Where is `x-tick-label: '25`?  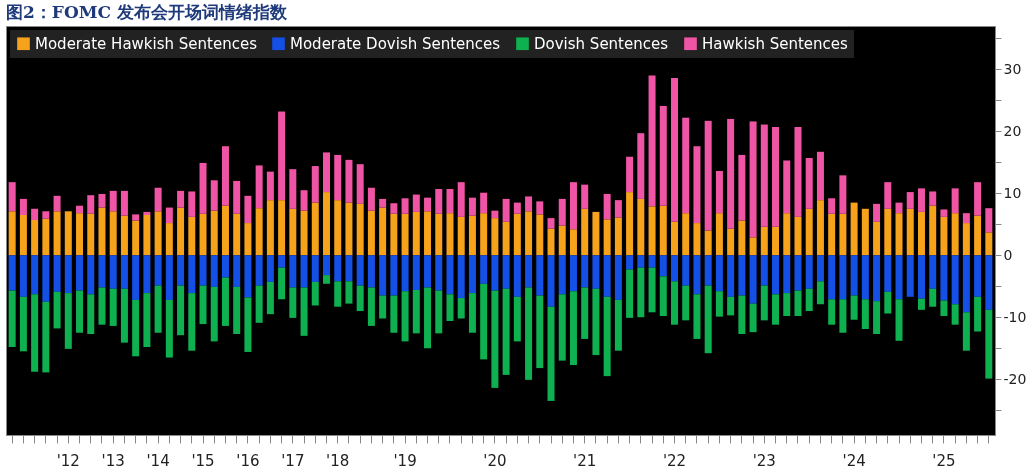
x-tick-label: '25 is located at coordinates (944, 460).